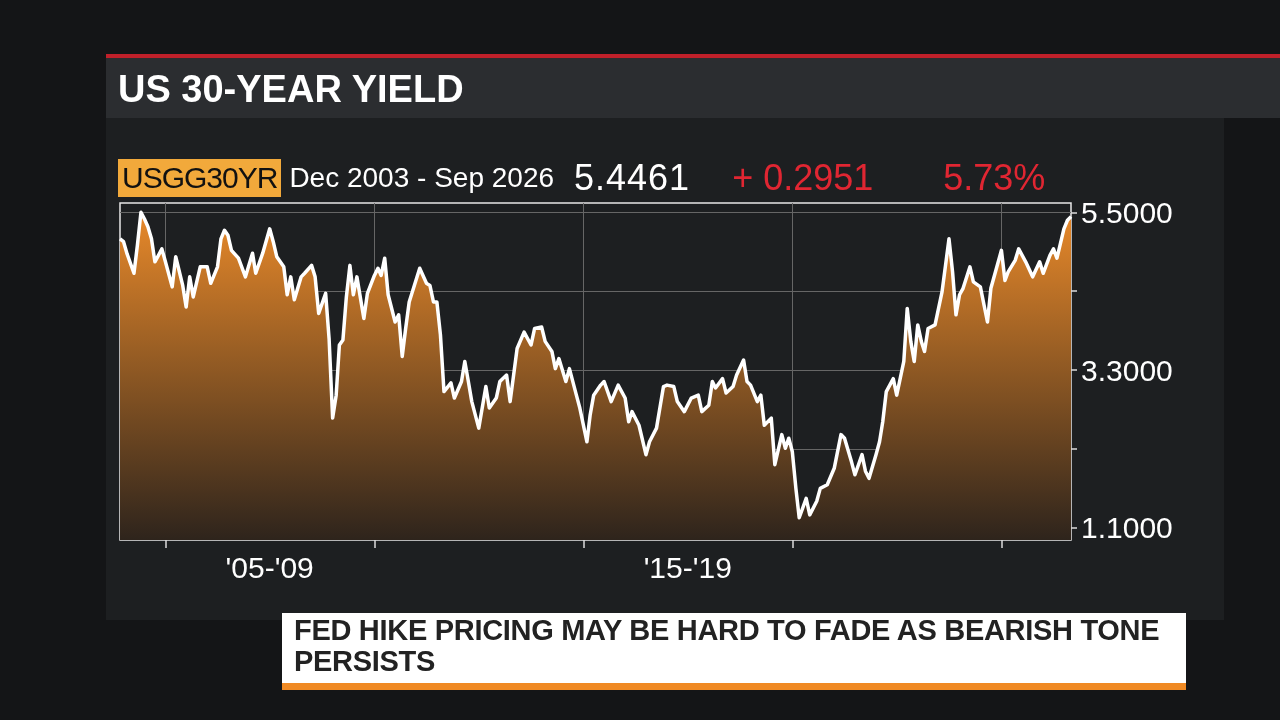 This screenshot has width=1280, height=720. Describe the element at coordinates (1127, 370) in the screenshot. I see `y-tick-label: 3.3000` at that location.